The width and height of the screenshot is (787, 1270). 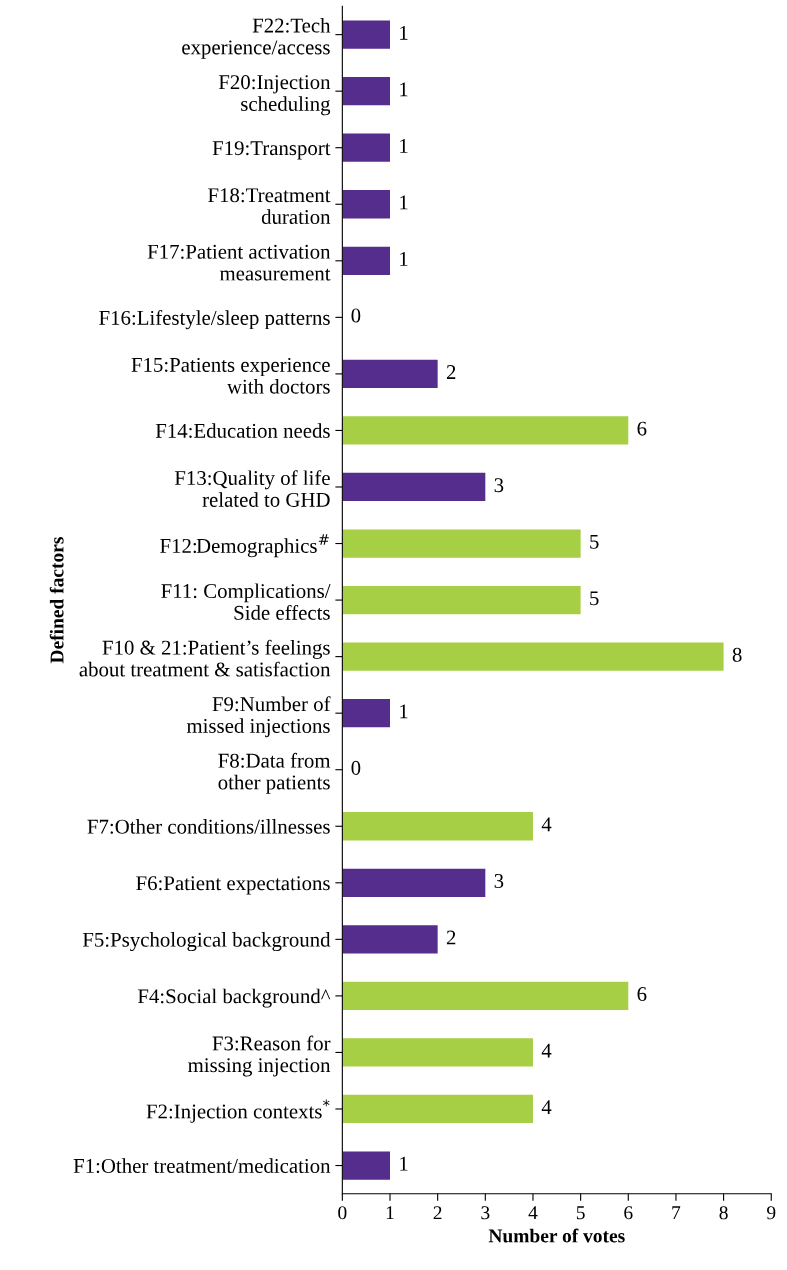 I want to click on y-tick-label: F10 & 21:Patient’s feelings about treatment & satisfaction, so click(x=205, y=658).